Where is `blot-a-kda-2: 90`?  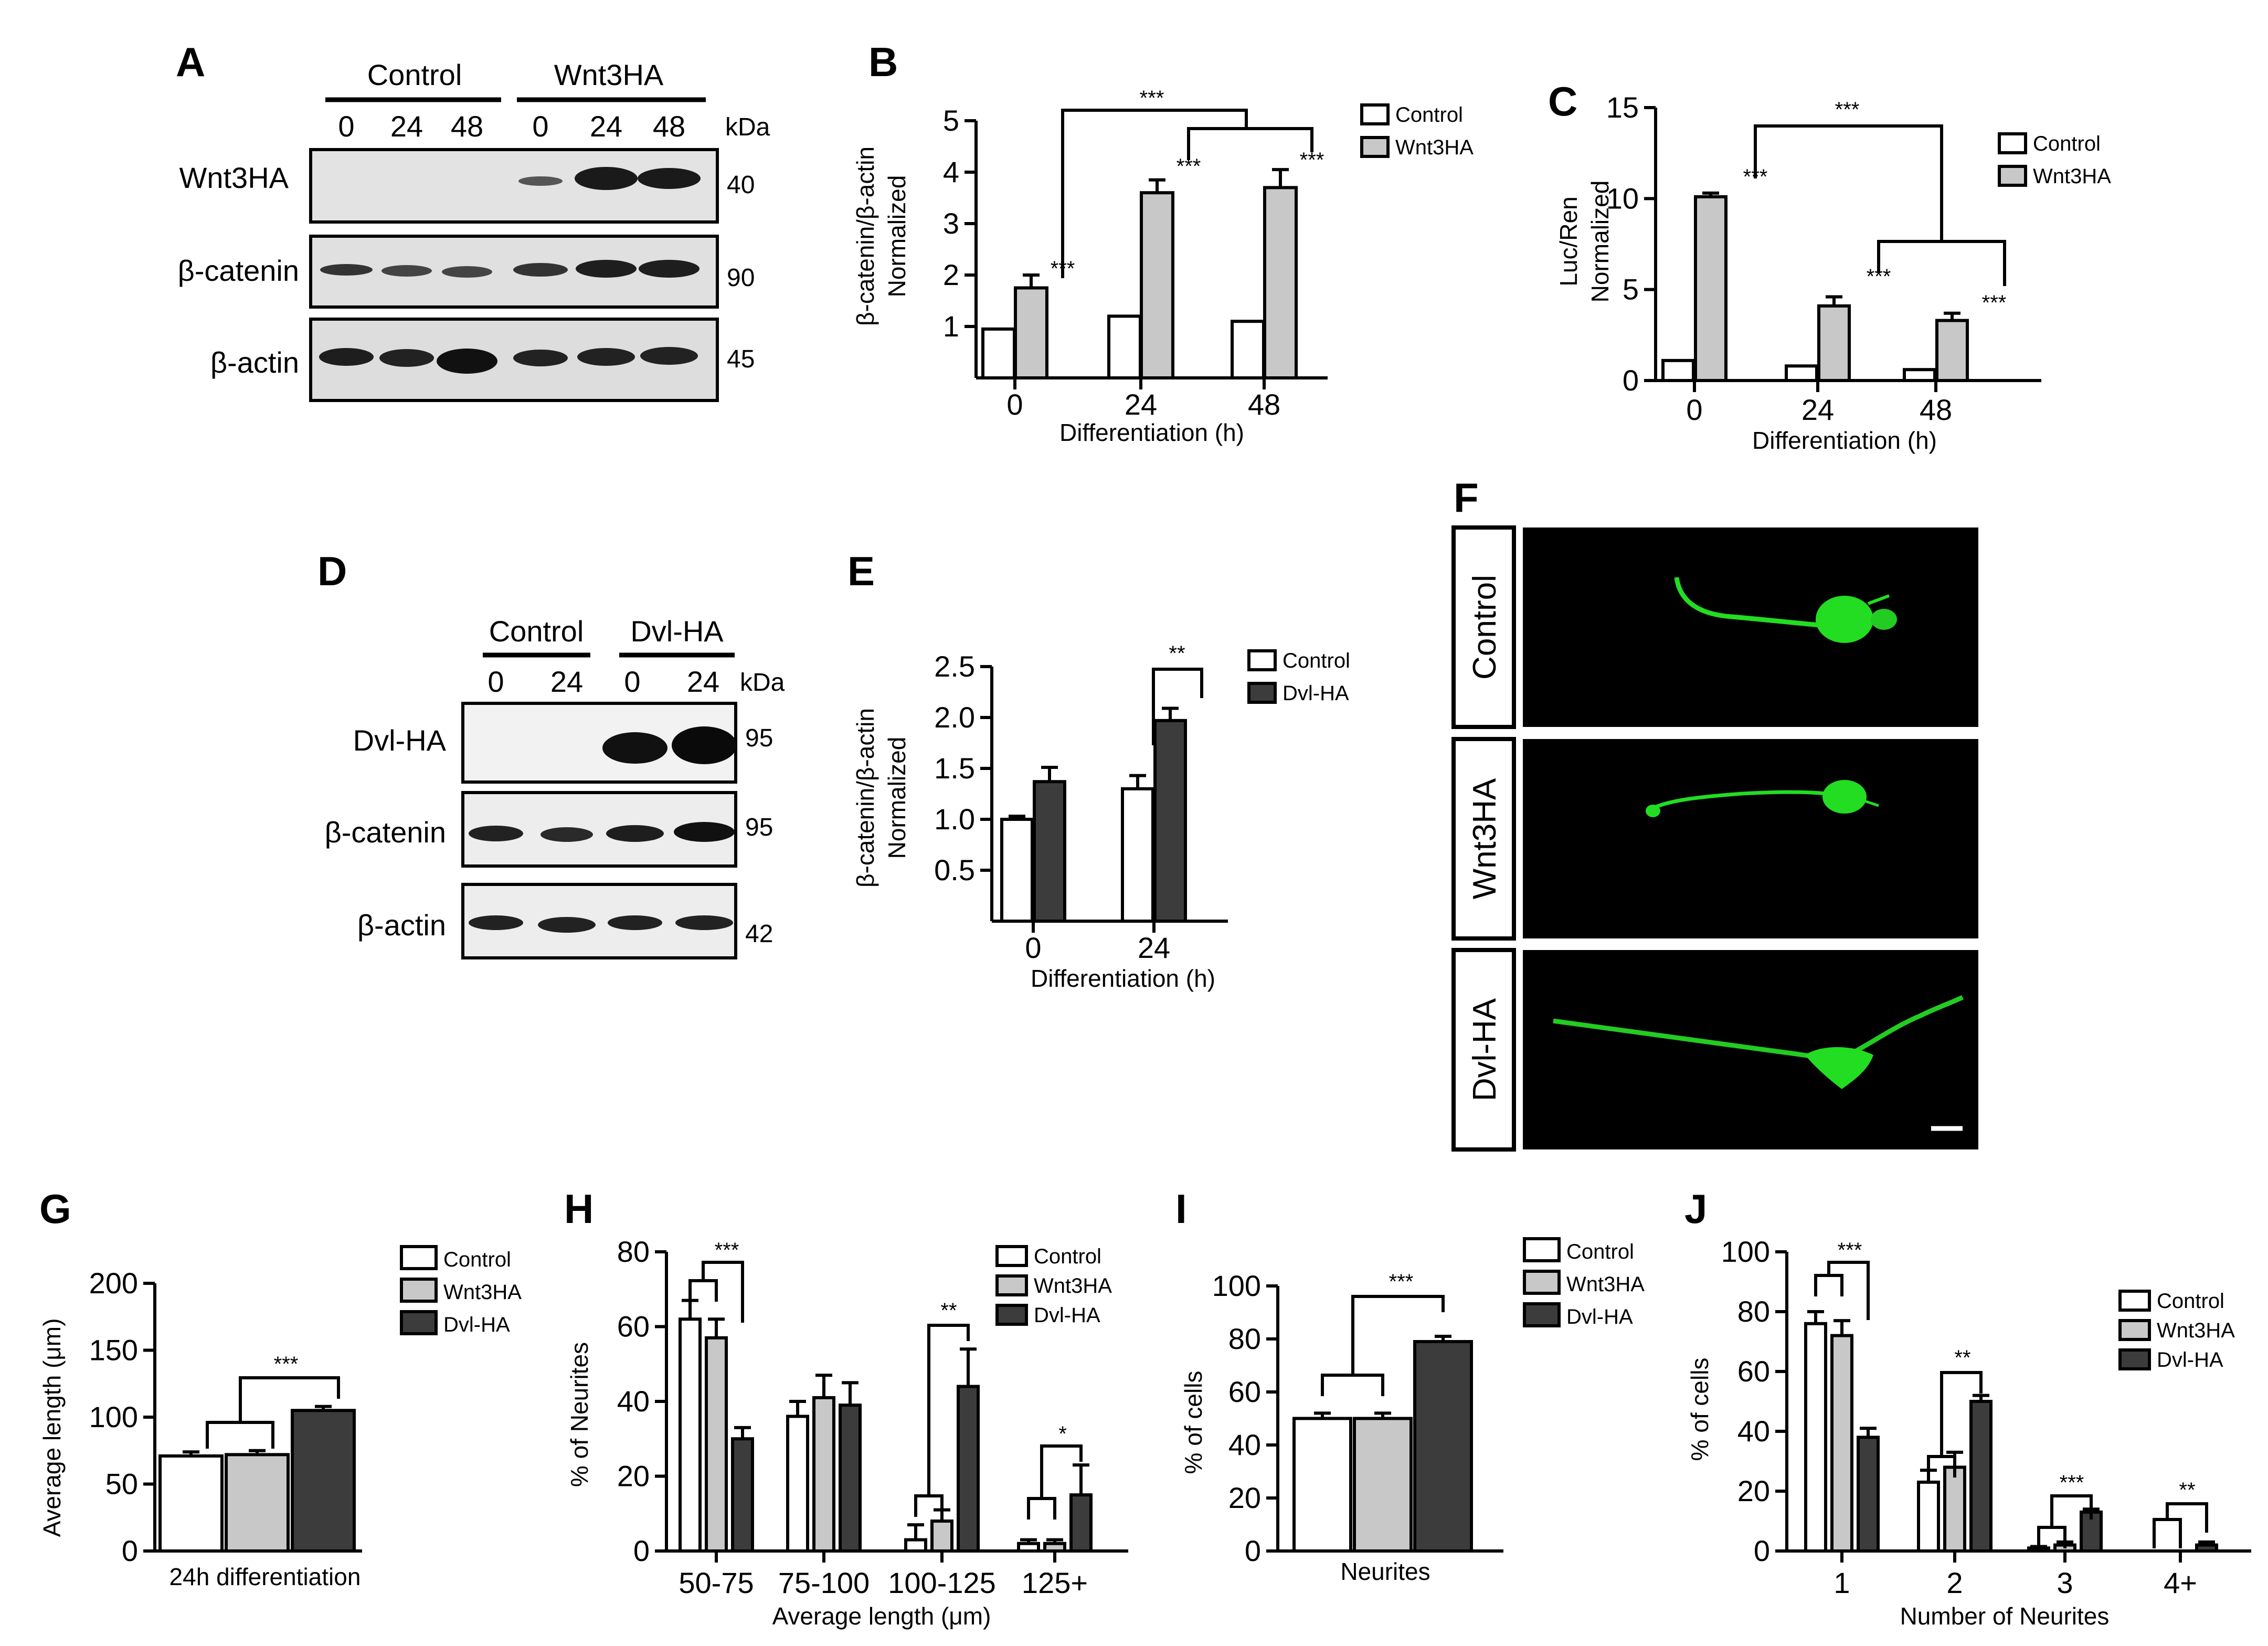 blot-a-kda-2: 90 is located at coordinates (741, 278).